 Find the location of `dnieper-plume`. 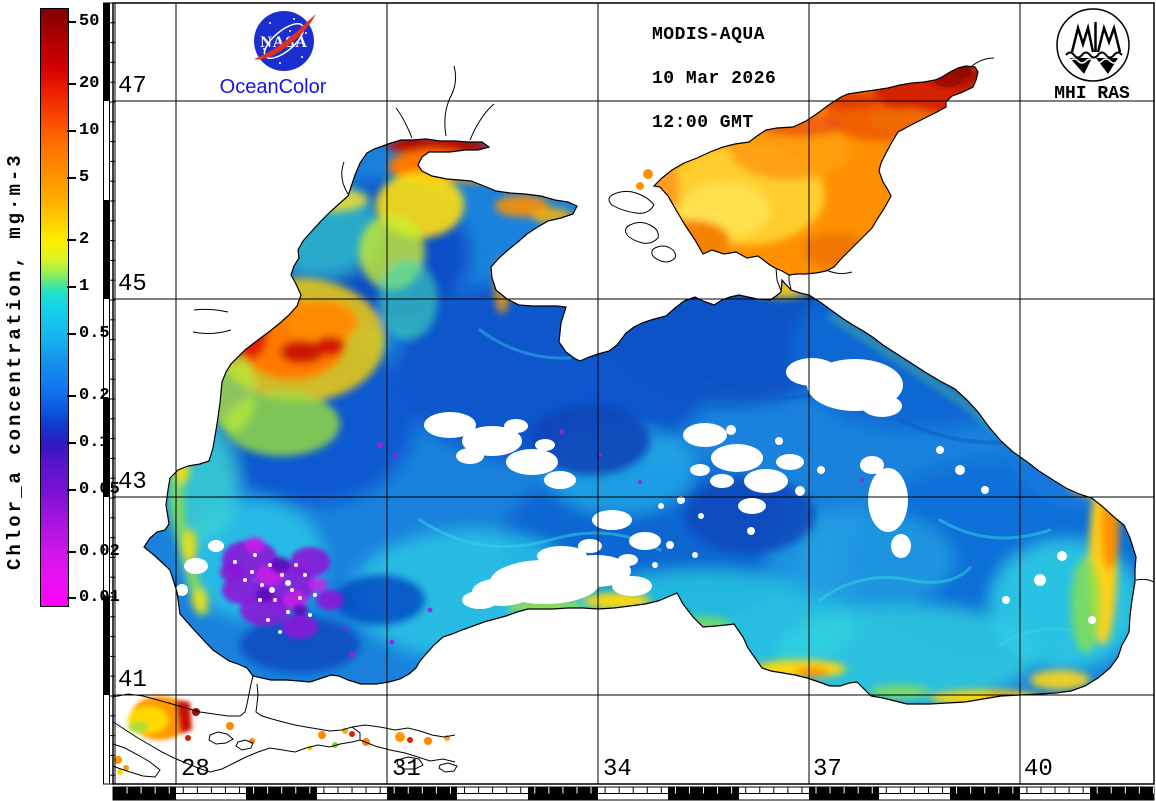

dnieper-plume is located at coordinates (409, 239).